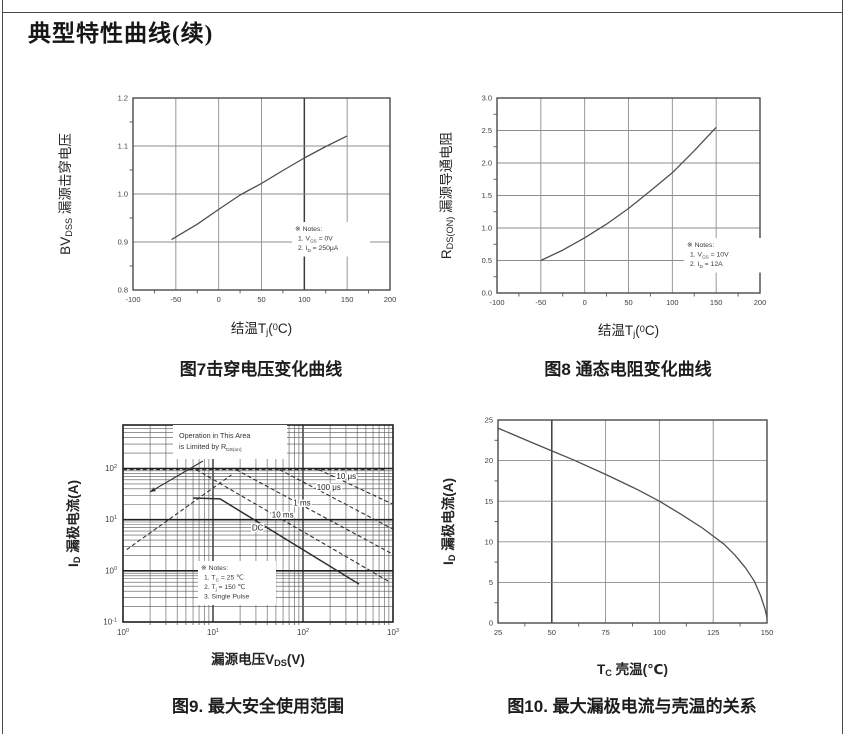 This screenshot has width=846, height=734. Describe the element at coordinates (123, 98) in the screenshot. I see `svg-text: 1.2` at that location.